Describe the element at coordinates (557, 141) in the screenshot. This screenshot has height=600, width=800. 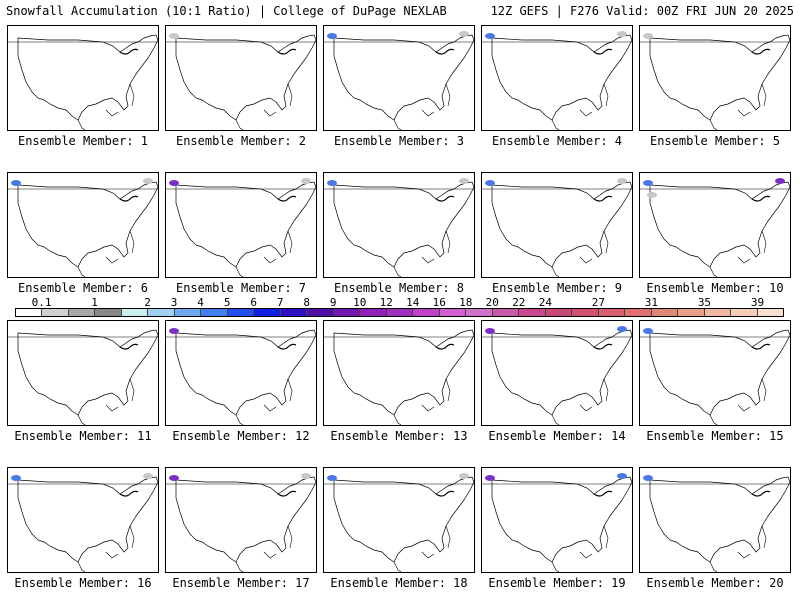
I see `ensemble-member-label: Ensemble Member: 4` at that location.